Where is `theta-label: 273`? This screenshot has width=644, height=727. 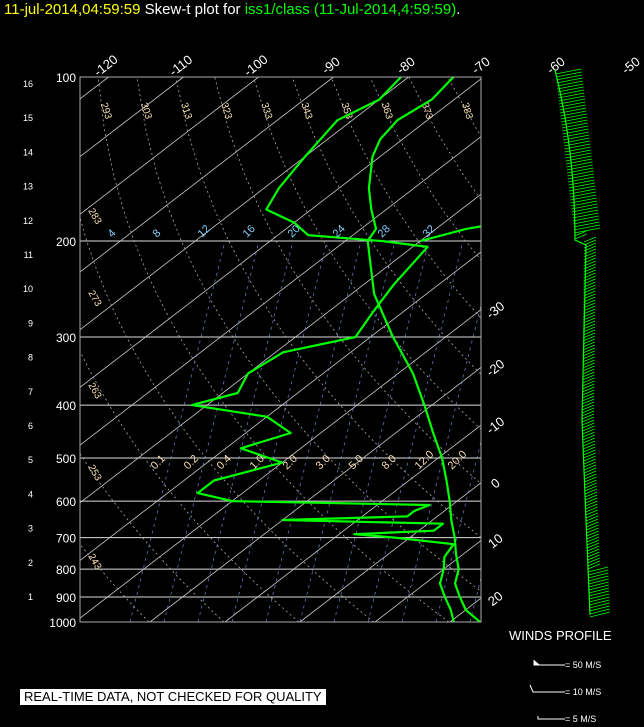
theta-label: 273 is located at coordinates (94, 299).